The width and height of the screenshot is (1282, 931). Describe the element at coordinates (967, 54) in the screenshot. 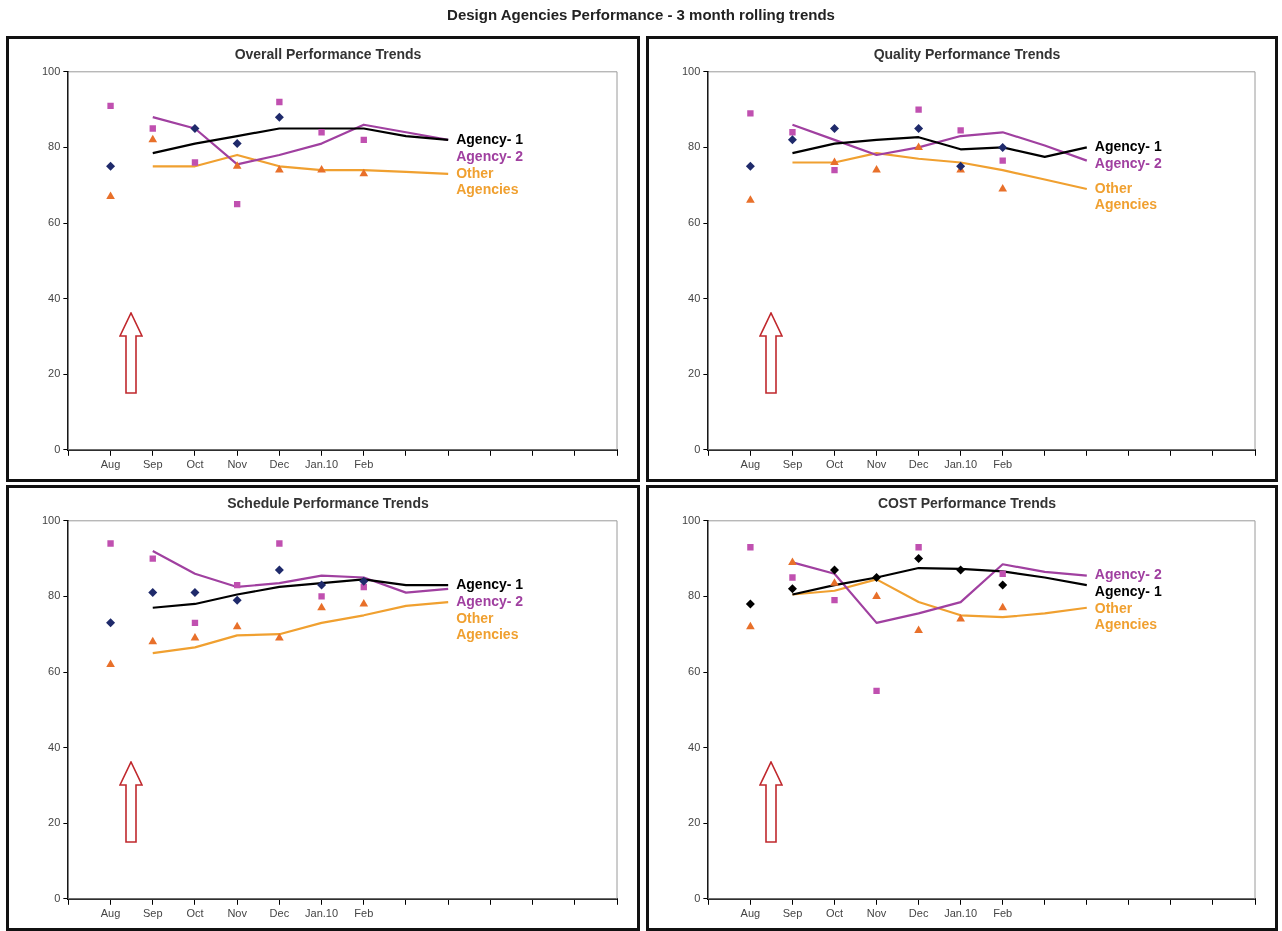

I see `chart-title: Quality Performance Trends` at that location.